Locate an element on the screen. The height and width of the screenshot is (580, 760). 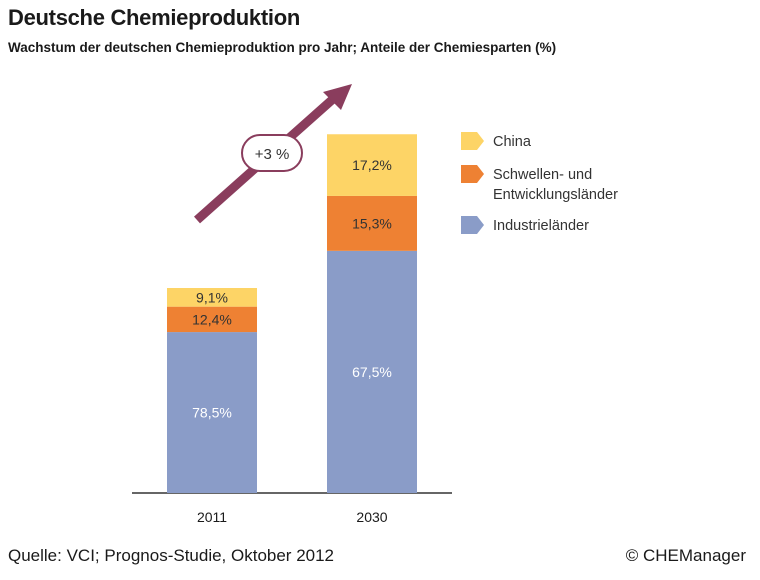
copyright-note: © CHEManager is located at coordinates (685, 555).